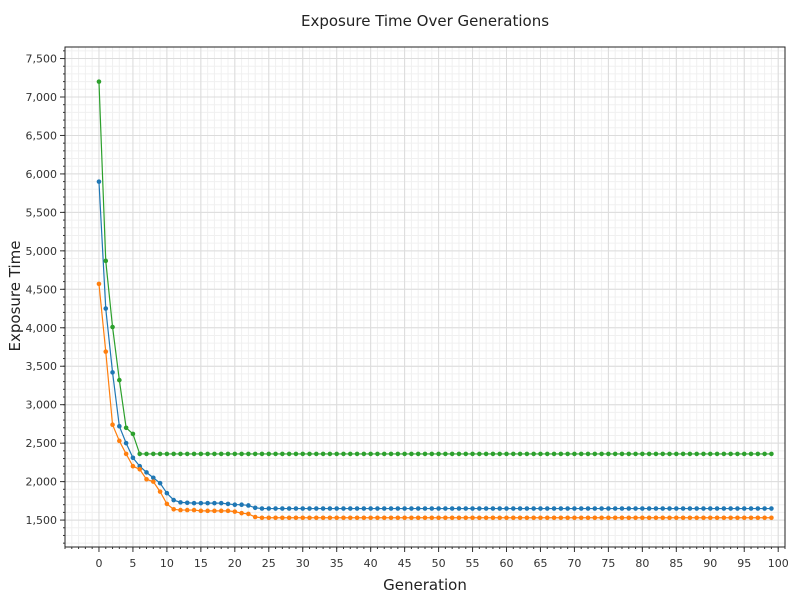 Image resolution: width=800 pixels, height=600 pixels. I want to click on x-tick-label: 25, so click(269, 563).